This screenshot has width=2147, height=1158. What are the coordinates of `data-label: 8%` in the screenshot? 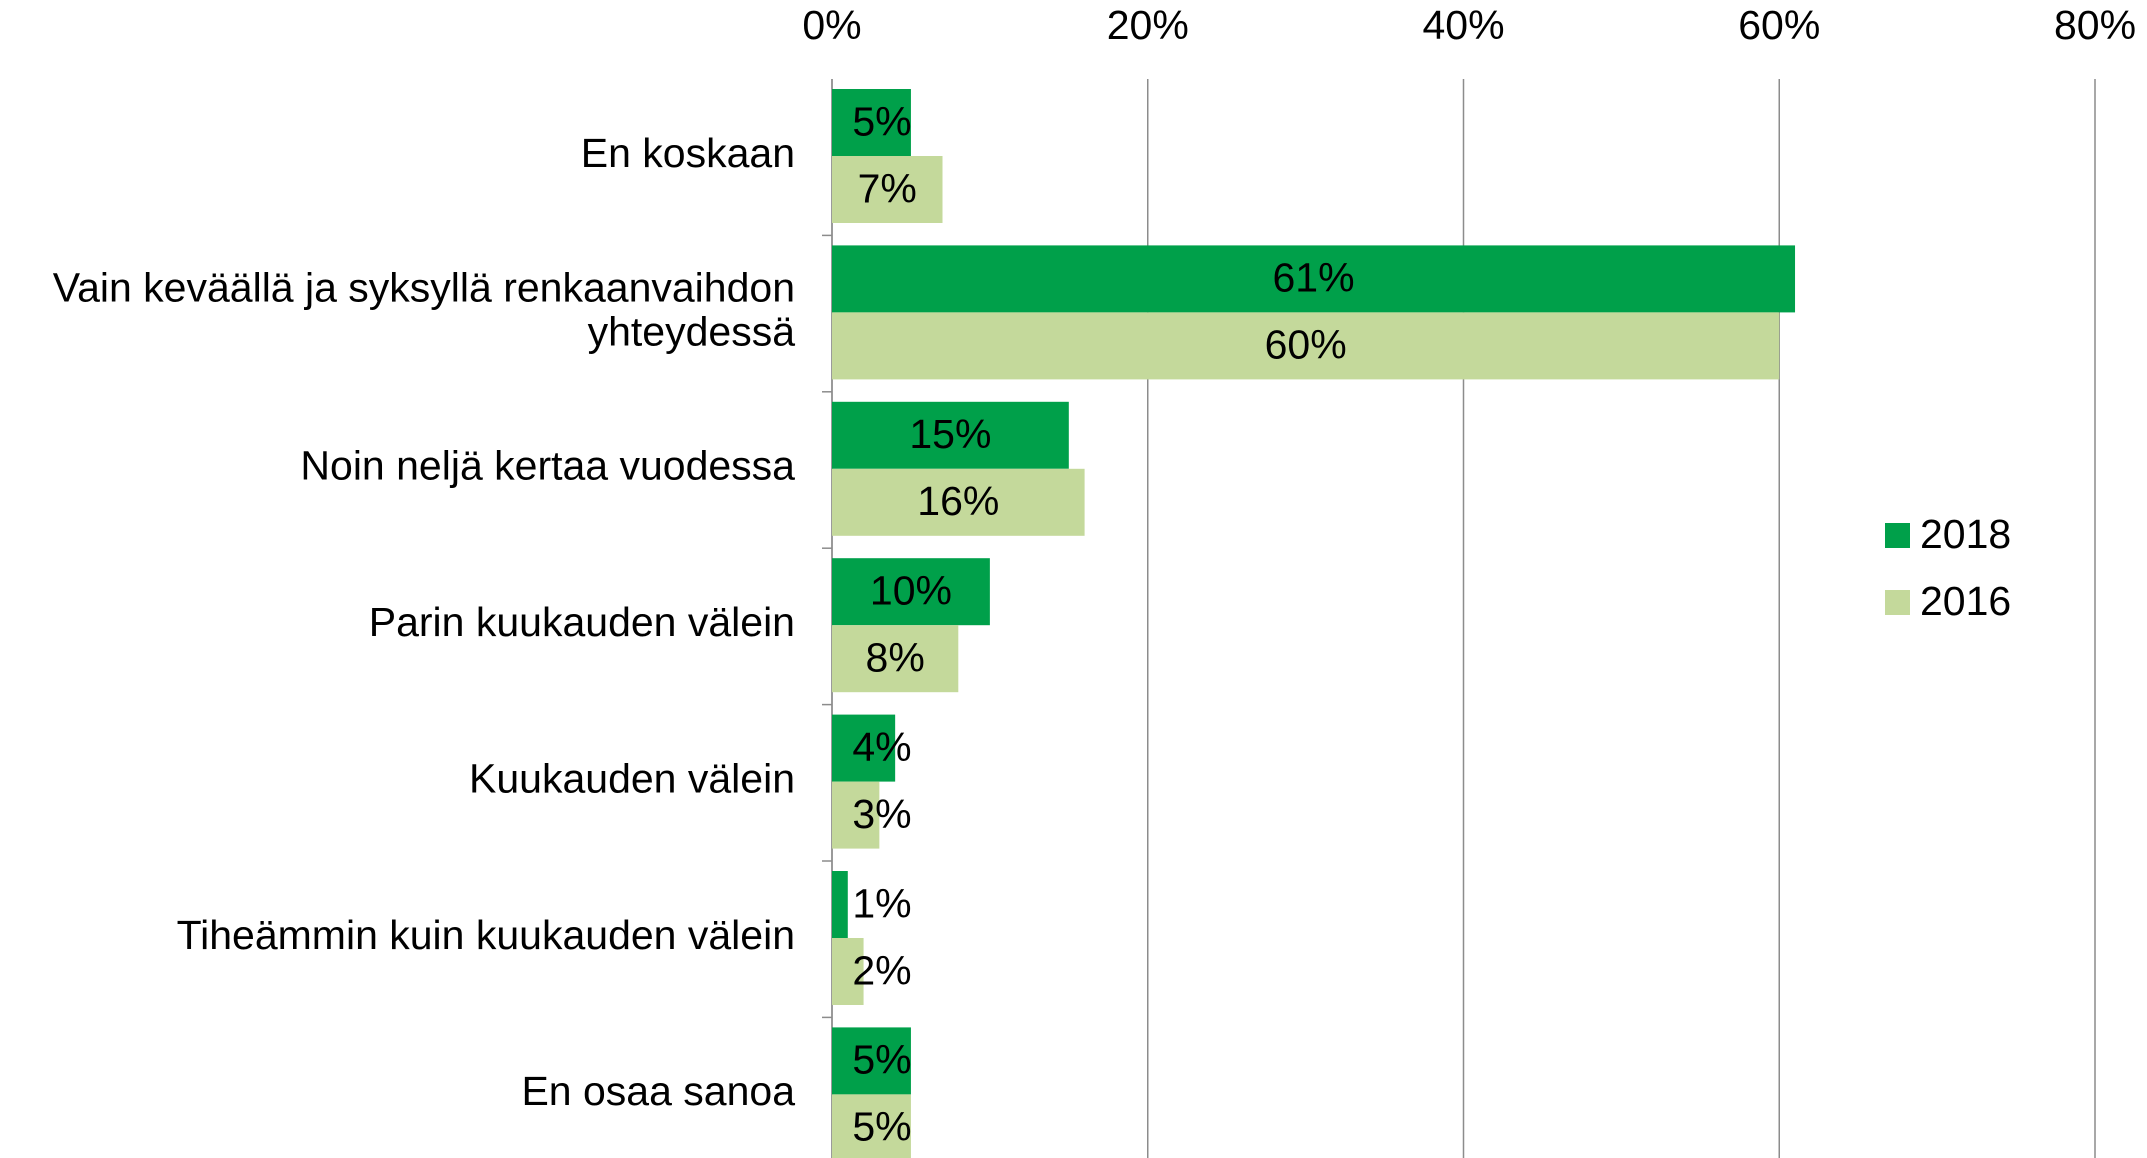 It's located at (895, 658).